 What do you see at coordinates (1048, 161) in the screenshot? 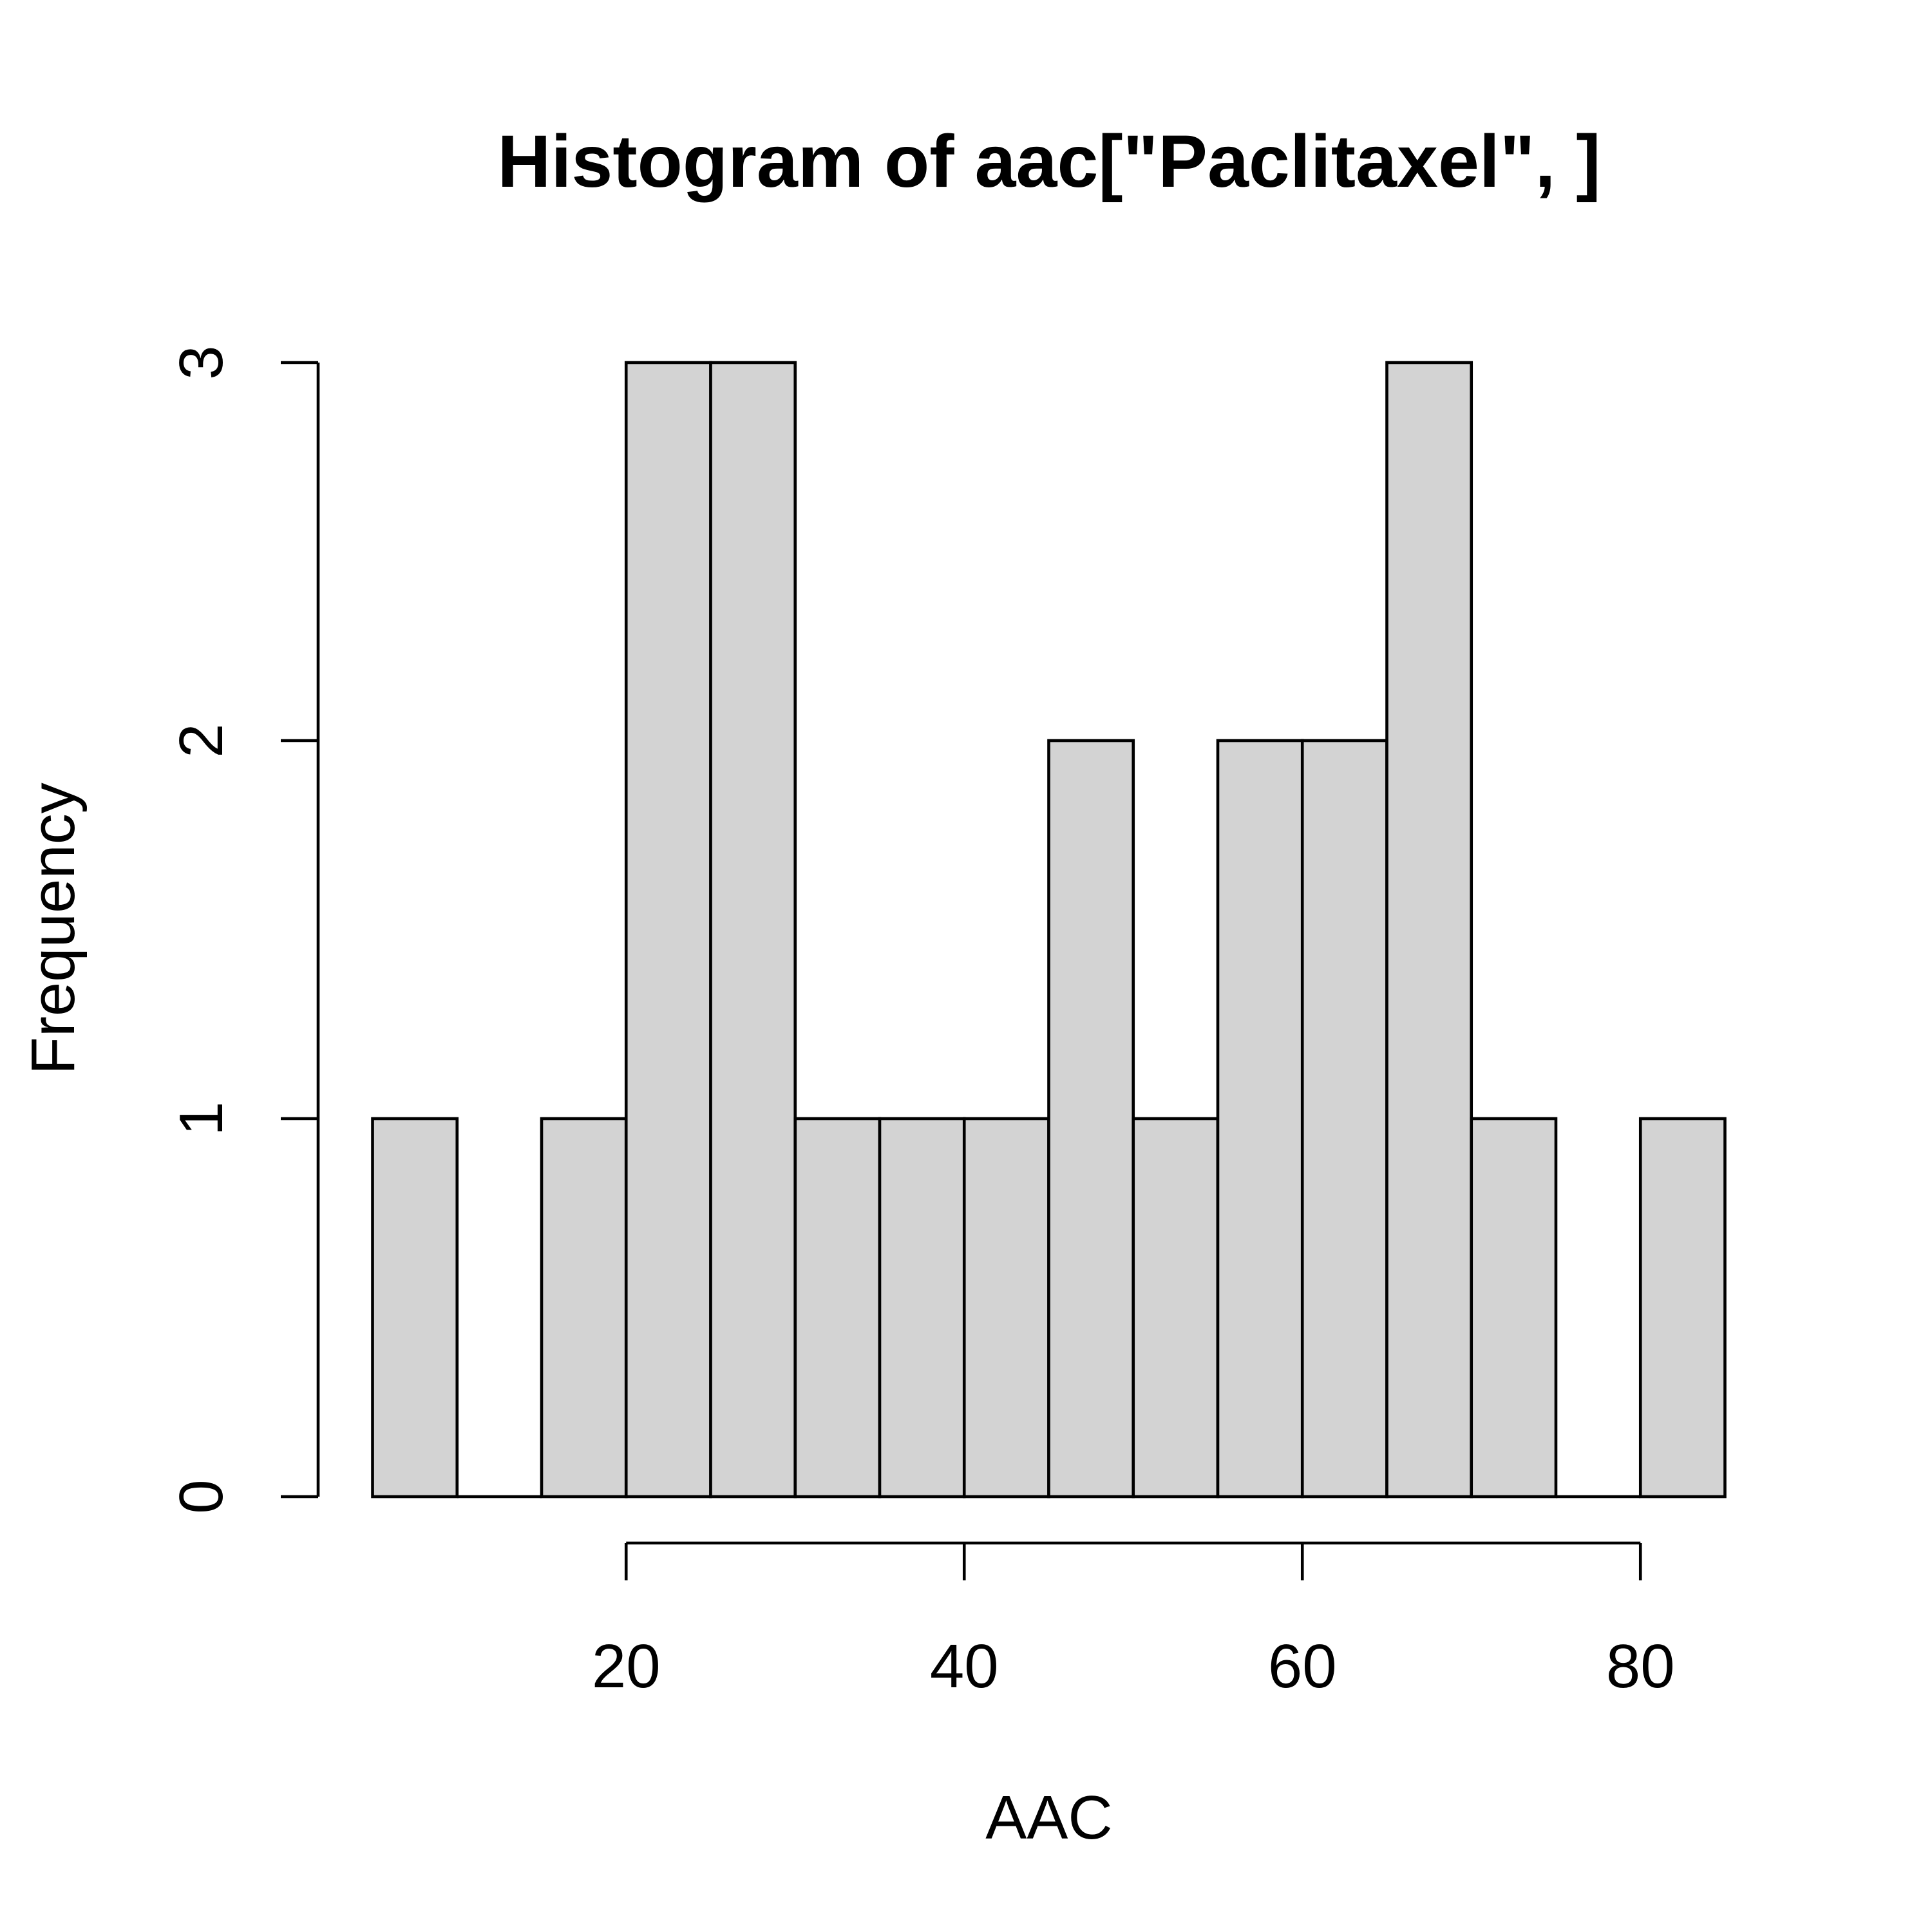
I see `chart-title: Histogram of aac["Paclitaxel", ]` at bounding box center [1048, 161].